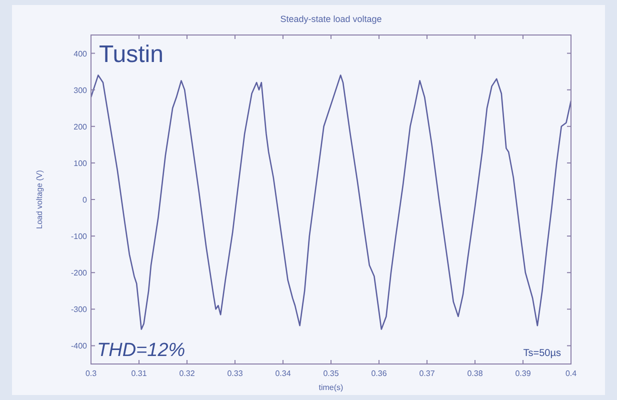 The height and width of the screenshot is (400, 617). What do you see at coordinates (542, 353) in the screenshot?
I see `annotation: Ts=50µs` at bounding box center [542, 353].